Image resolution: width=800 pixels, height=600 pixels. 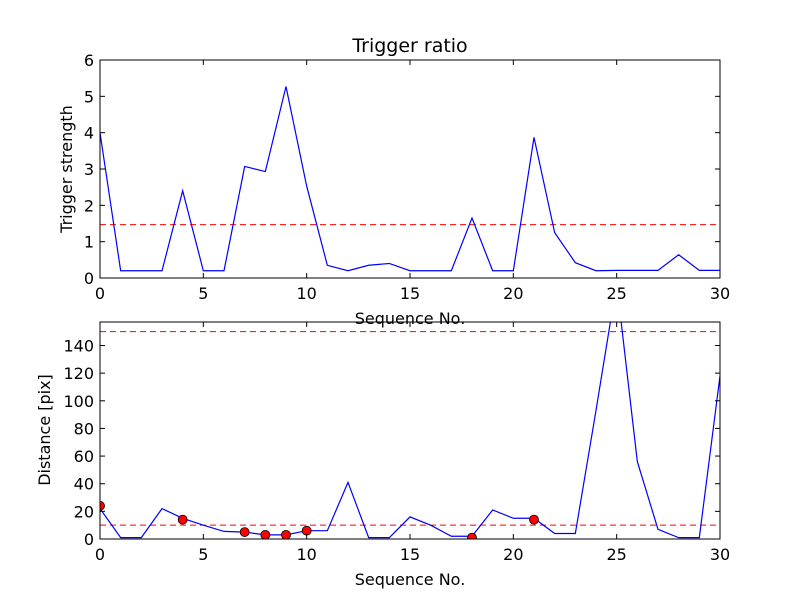 What do you see at coordinates (44, 430) in the screenshot?
I see `bottom-chart-y-axis-label: Distance [pix]` at bounding box center [44, 430].